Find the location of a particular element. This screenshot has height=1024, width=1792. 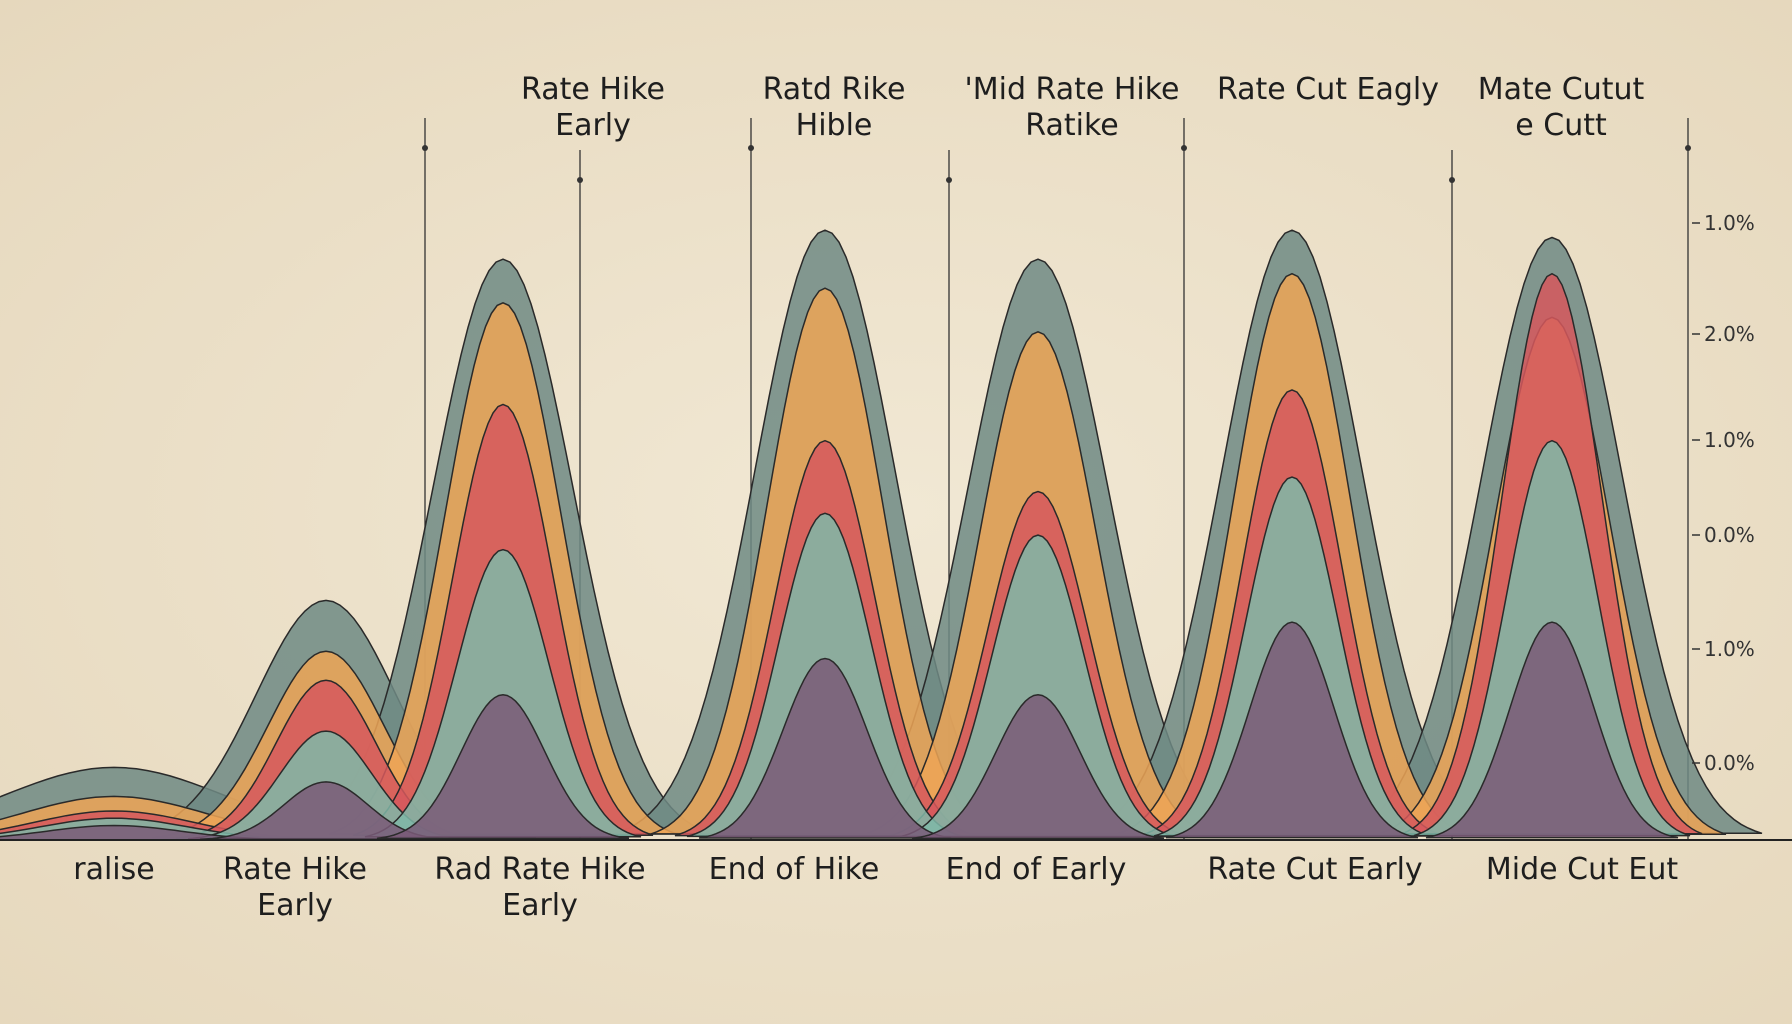

top-label: Ratd Rike Hible is located at coordinates (834, 107).